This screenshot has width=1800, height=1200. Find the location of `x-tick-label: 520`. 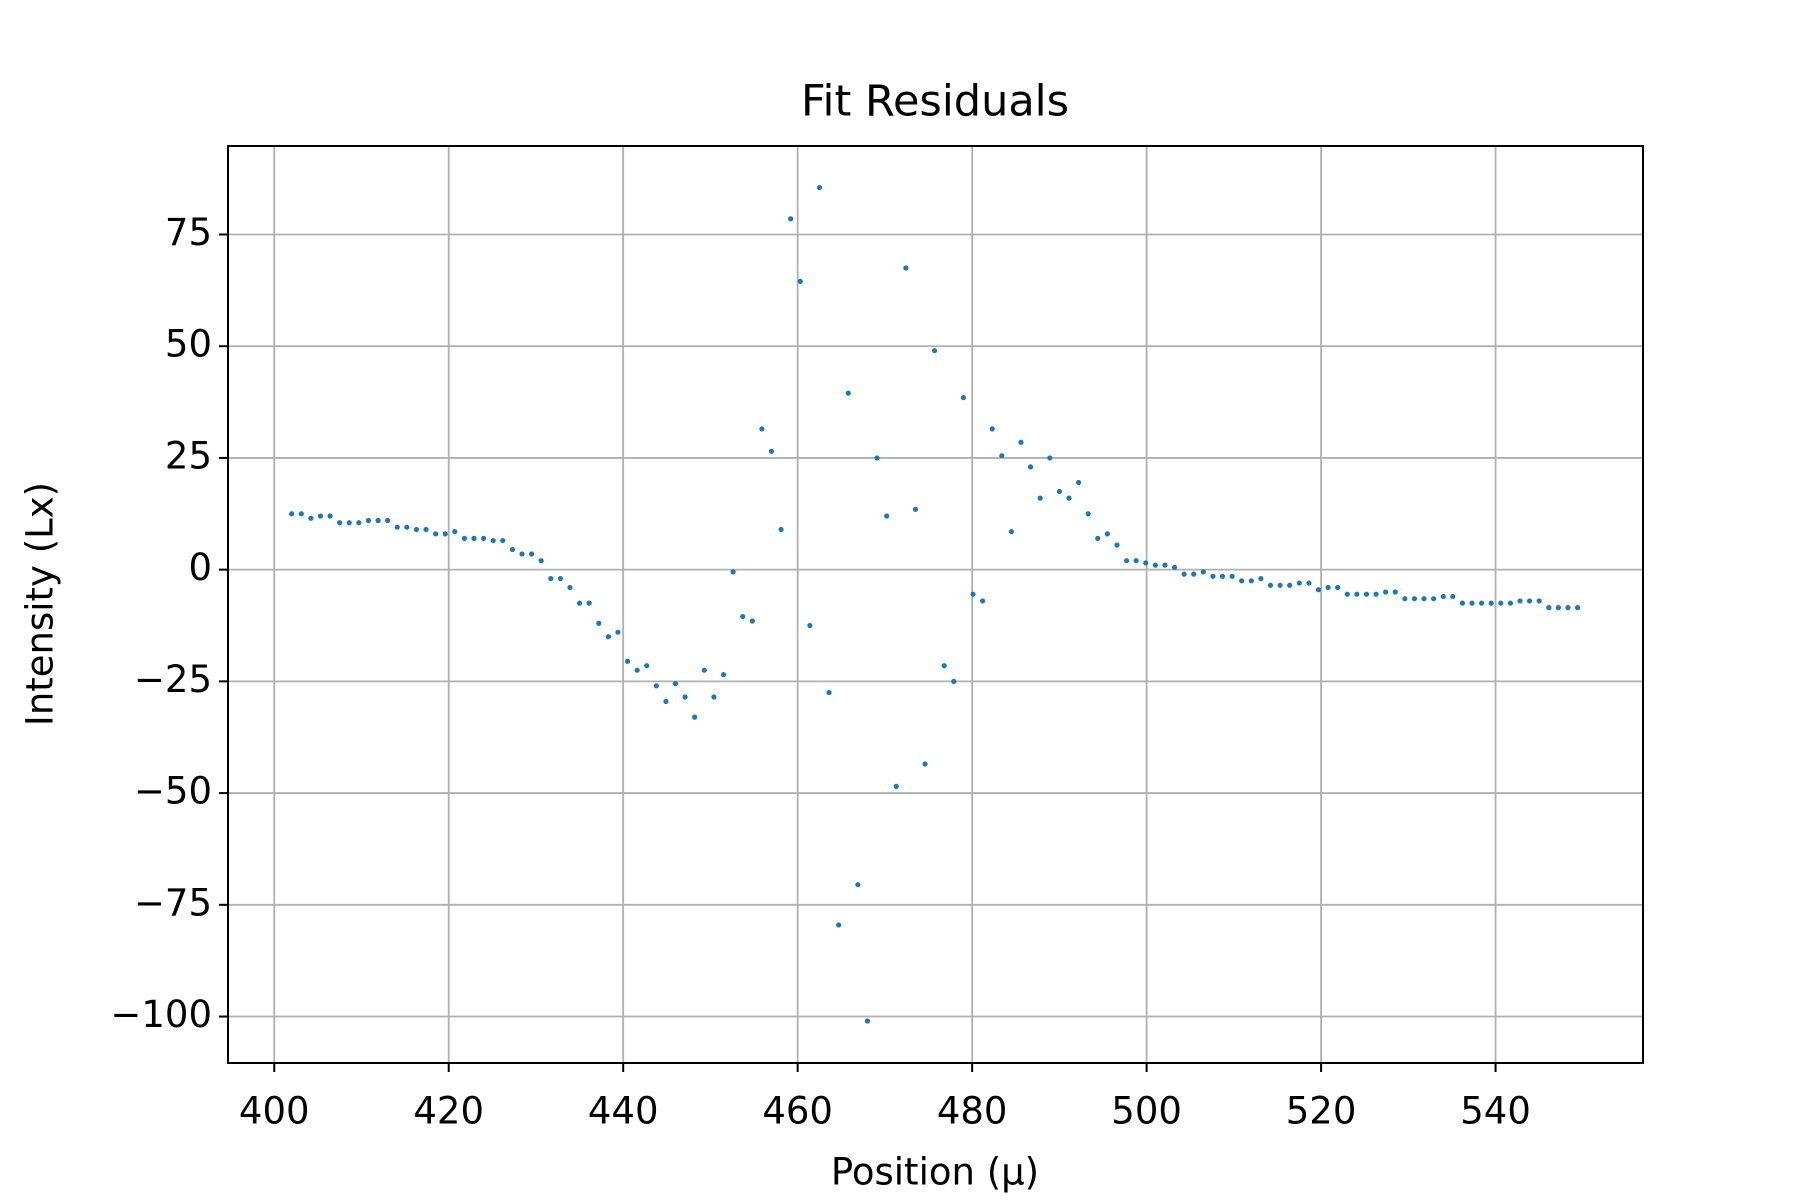

x-tick-label: 520 is located at coordinates (1321, 1111).